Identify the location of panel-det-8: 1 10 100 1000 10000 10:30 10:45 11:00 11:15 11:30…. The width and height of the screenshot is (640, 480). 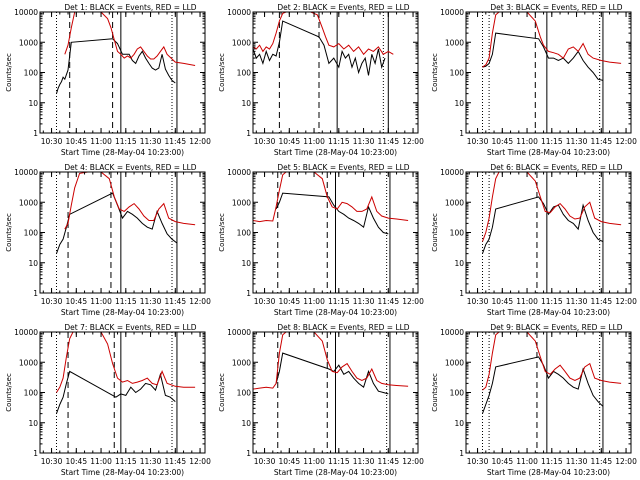
(321, 400).